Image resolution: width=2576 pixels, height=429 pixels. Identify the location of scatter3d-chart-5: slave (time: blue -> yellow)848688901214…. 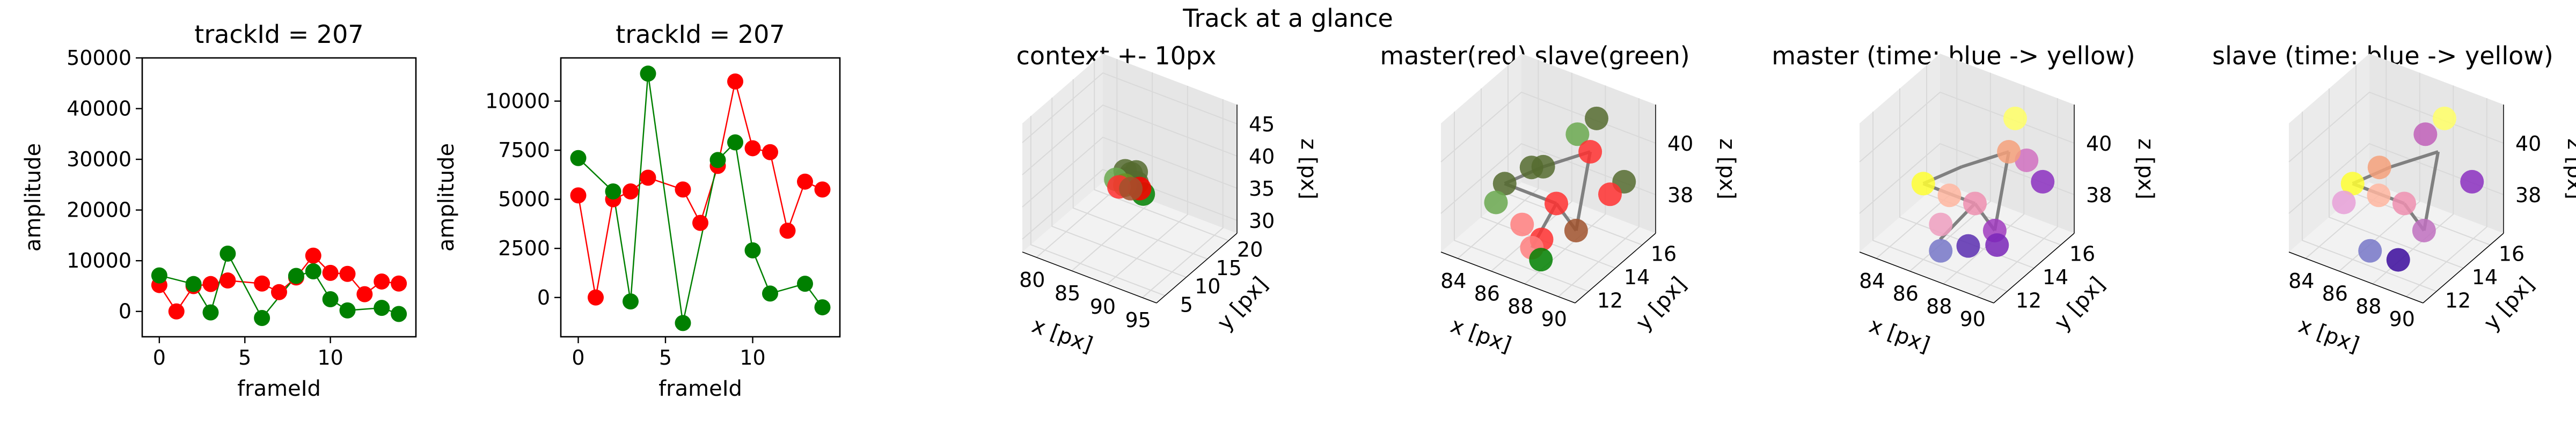
(2394, 199).